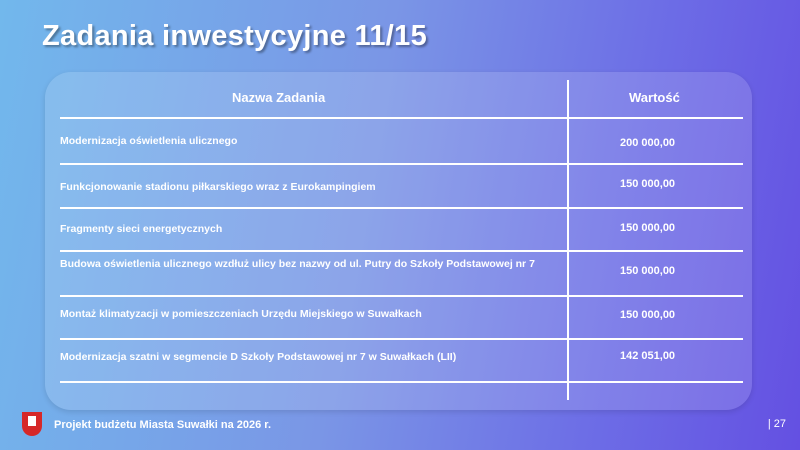 The height and width of the screenshot is (450, 800). What do you see at coordinates (234, 36) in the screenshot?
I see `slide-title: Zadania inwestycyjne 11/15` at bounding box center [234, 36].